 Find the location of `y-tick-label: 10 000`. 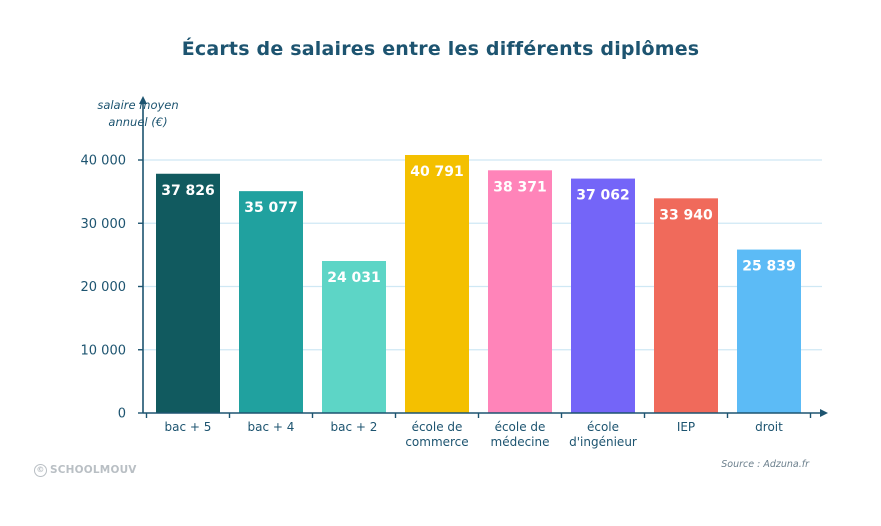

y-tick-label: 10 000 is located at coordinates (104, 350).